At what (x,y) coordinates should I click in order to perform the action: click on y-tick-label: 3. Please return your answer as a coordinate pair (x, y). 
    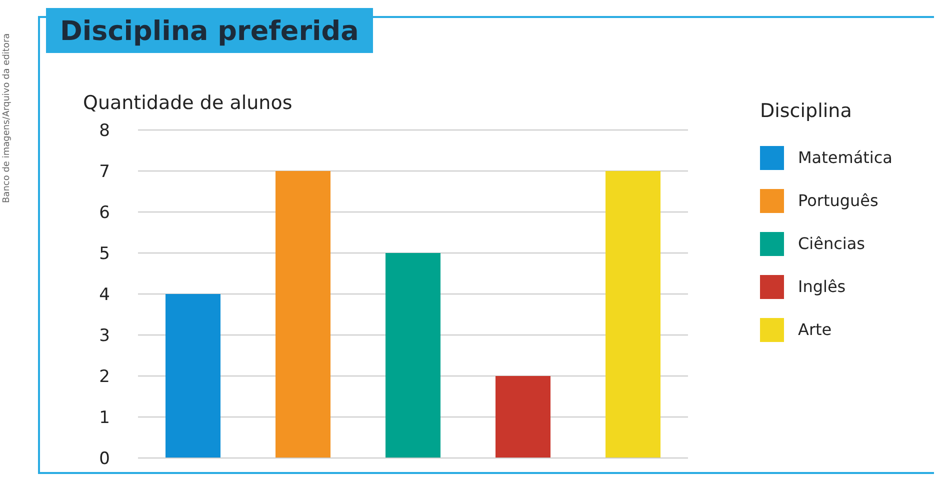
    Looking at the image, I should click on (104, 336).